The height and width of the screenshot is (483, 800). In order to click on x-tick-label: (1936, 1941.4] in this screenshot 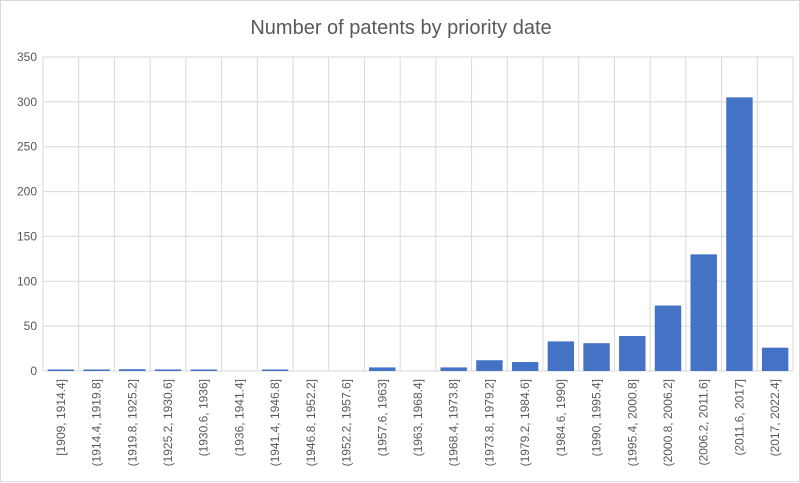, I will do `click(239, 417)`.